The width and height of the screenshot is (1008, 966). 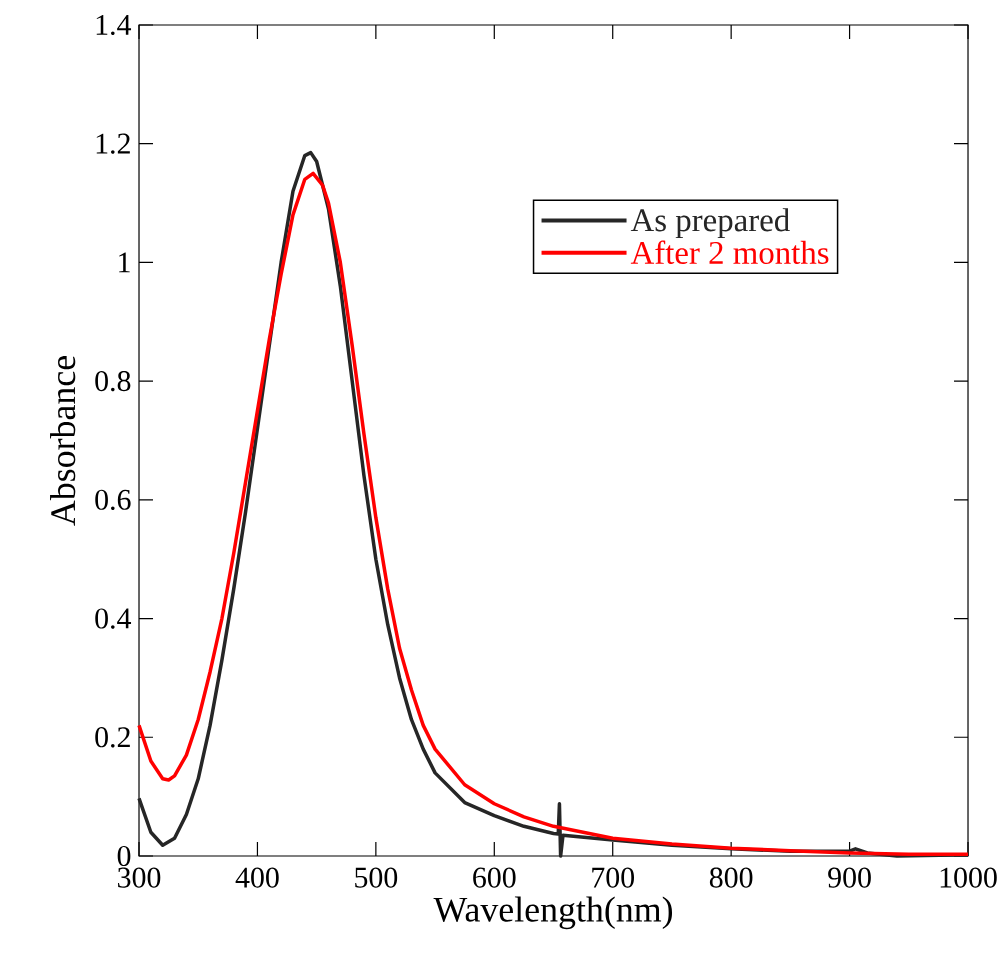 I want to click on y-tick-label: 0.6, so click(x=113, y=499).